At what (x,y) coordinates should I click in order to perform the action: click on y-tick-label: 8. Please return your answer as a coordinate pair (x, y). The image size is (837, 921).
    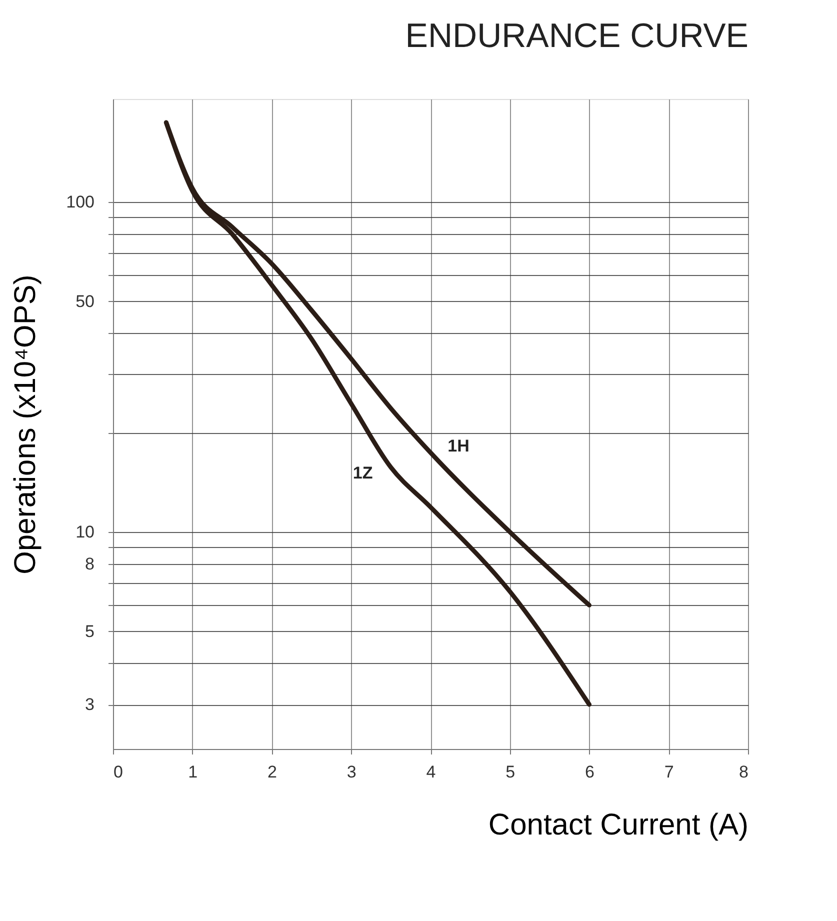
    Looking at the image, I should click on (89, 564).